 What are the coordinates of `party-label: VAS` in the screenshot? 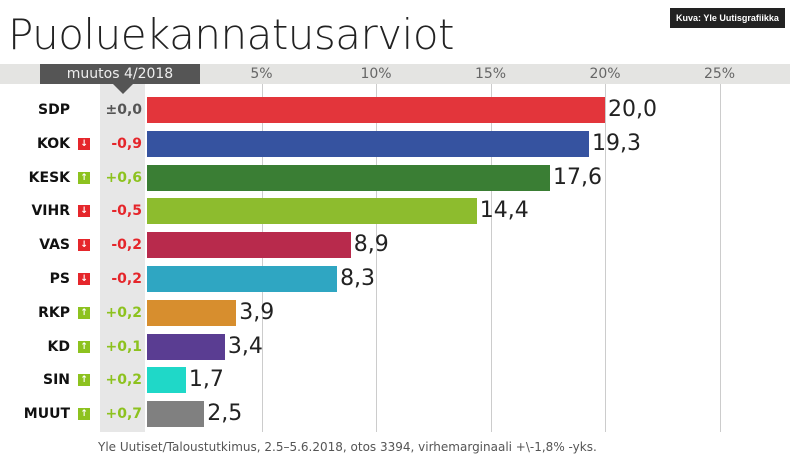 It's located at (54, 245).